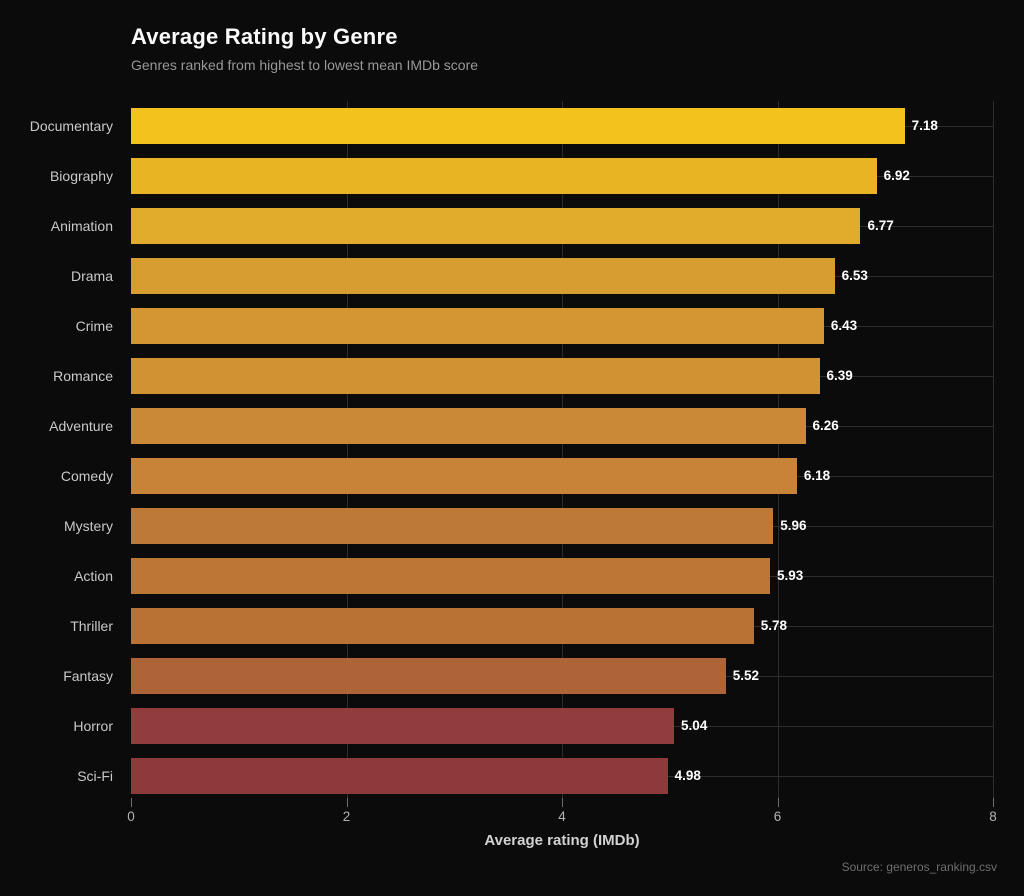 Image resolution: width=1024 pixels, height=896 pixels. What do you see at coordinates (477, 326) in the screenshot?
I see `bar-crime` at bounding box center [477, 326].